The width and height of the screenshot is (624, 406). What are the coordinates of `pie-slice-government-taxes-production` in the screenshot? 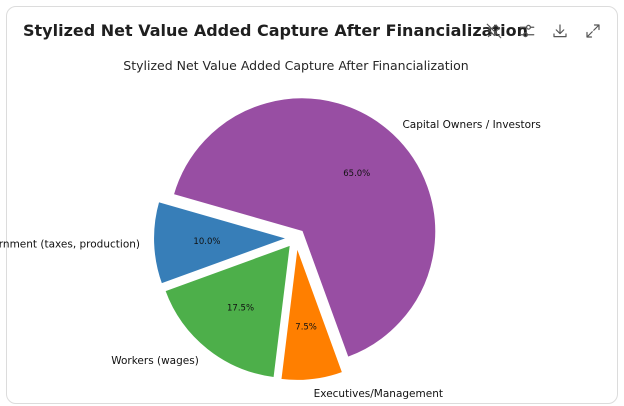 It's located at (221, 243).